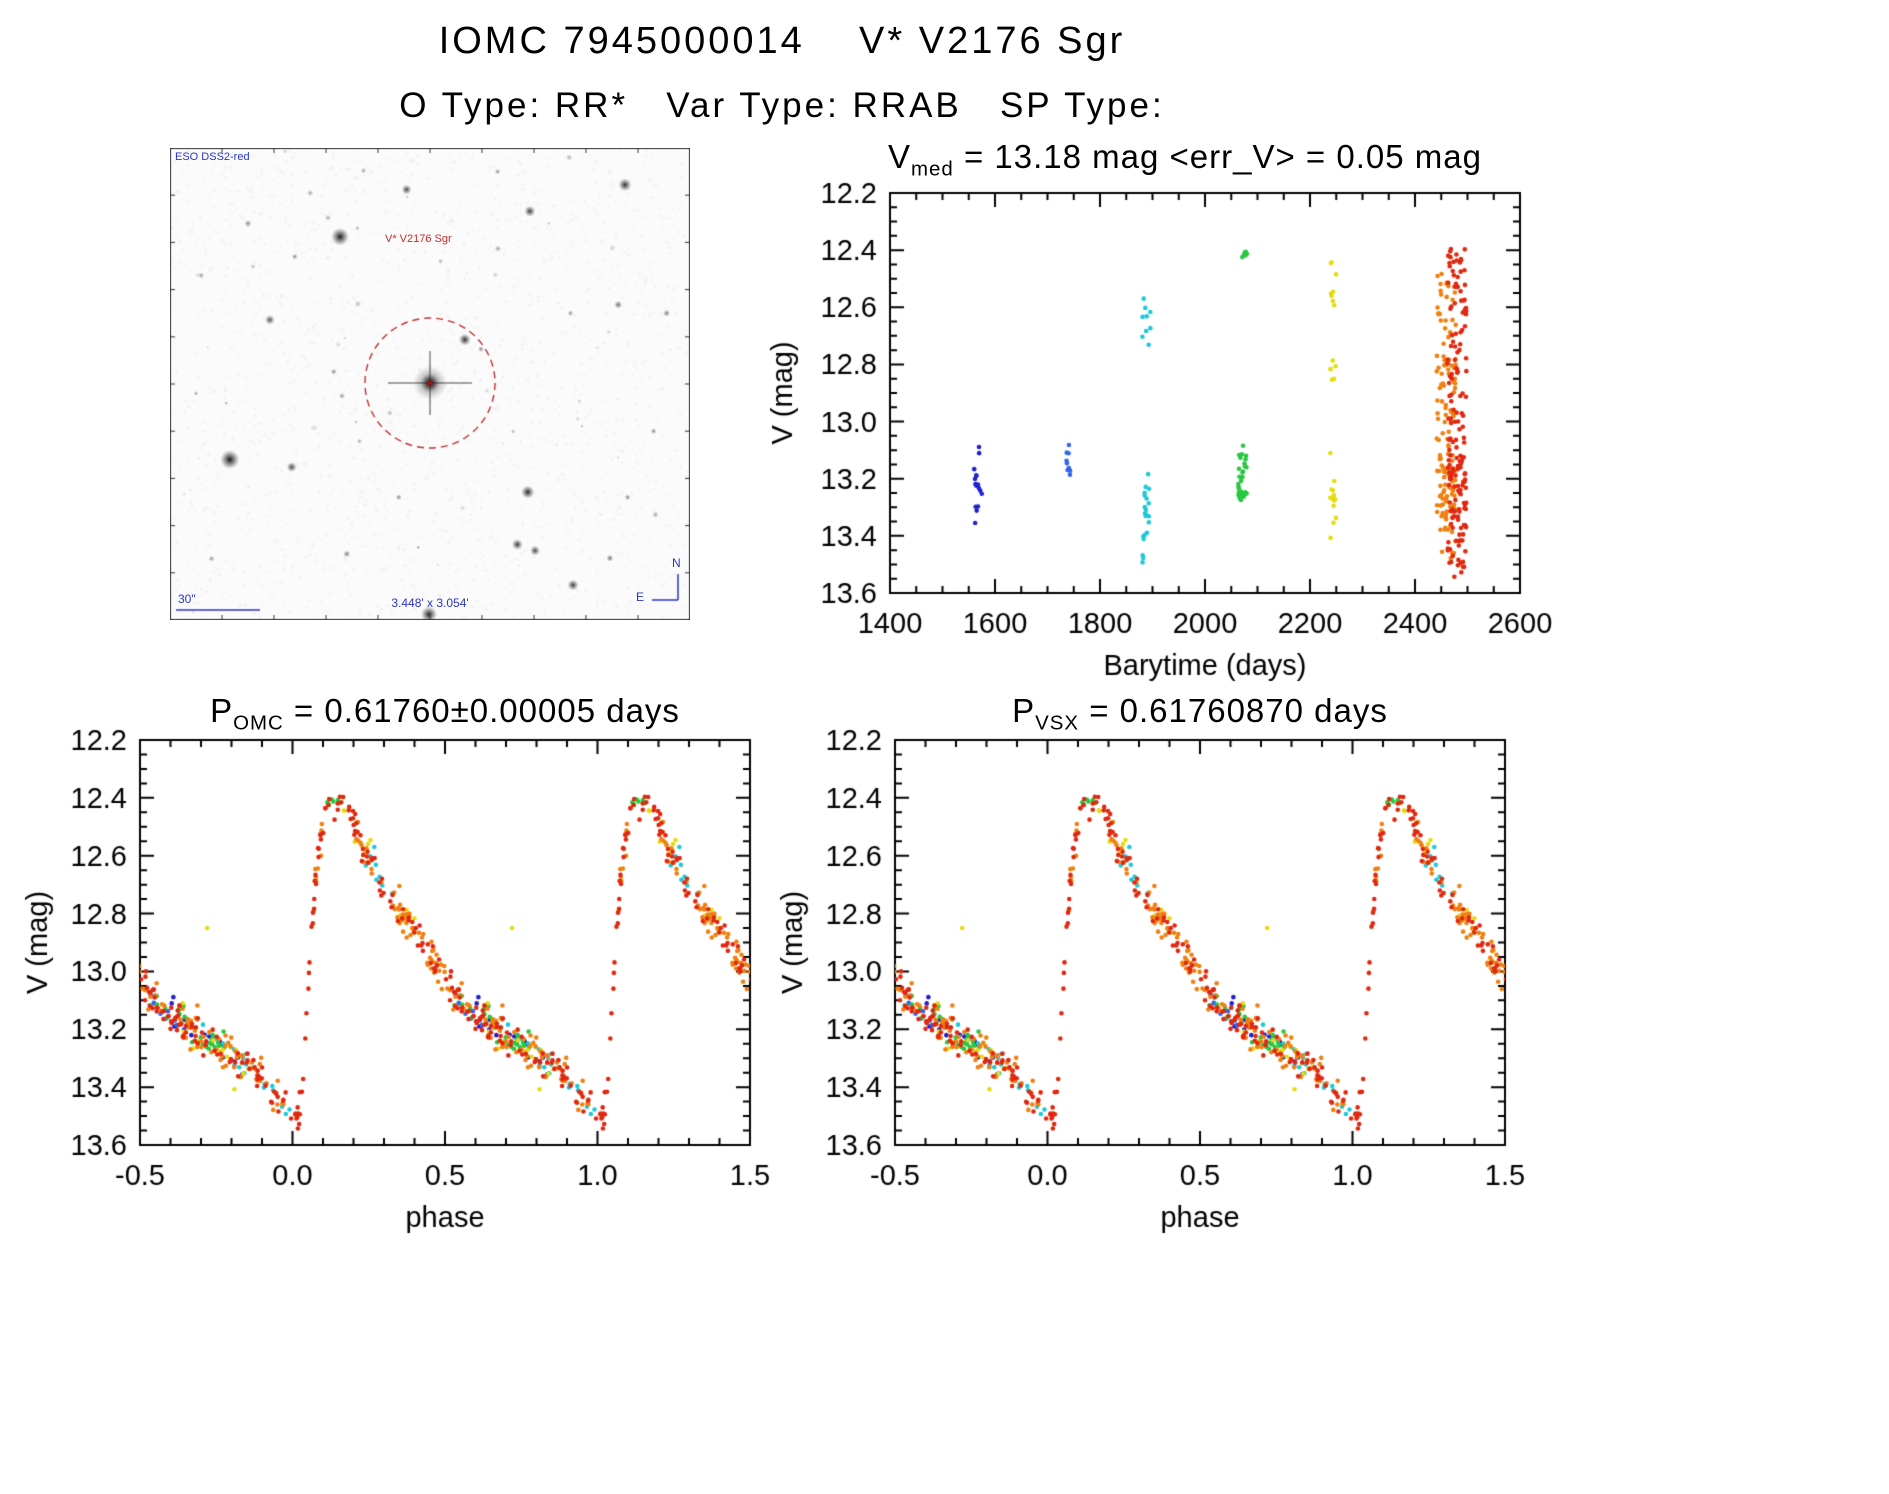 This screenshot has width=1889, height=1494. What do you see at coordinates (418, 239) in the screenshot?
I see `target-star-label: V* V2176 Sgr` at bounding box center [418, 239].